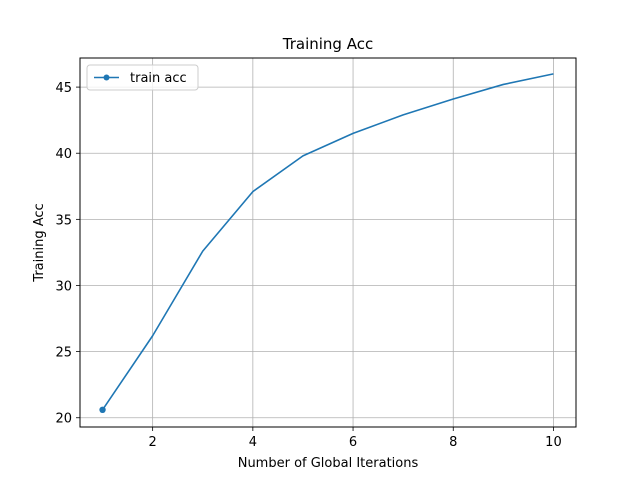 Image resolution: width=640 pixels, height=480 pixels. Describe the element at coordinates (102, 410) in the screenshot. I see `series-marker` at that location.